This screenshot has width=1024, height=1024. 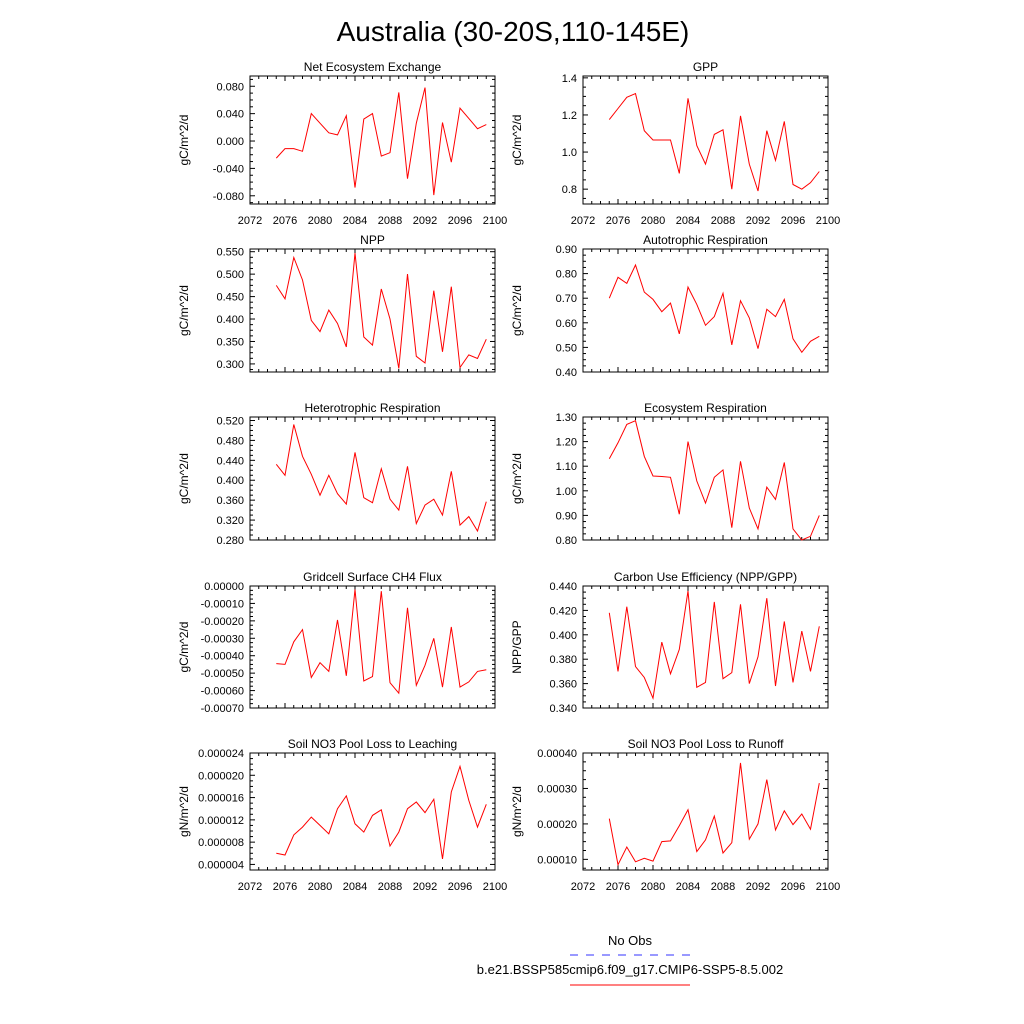 I want to click on panel-title: Net Ecosystem Exchange, so click(x=373, y=67).